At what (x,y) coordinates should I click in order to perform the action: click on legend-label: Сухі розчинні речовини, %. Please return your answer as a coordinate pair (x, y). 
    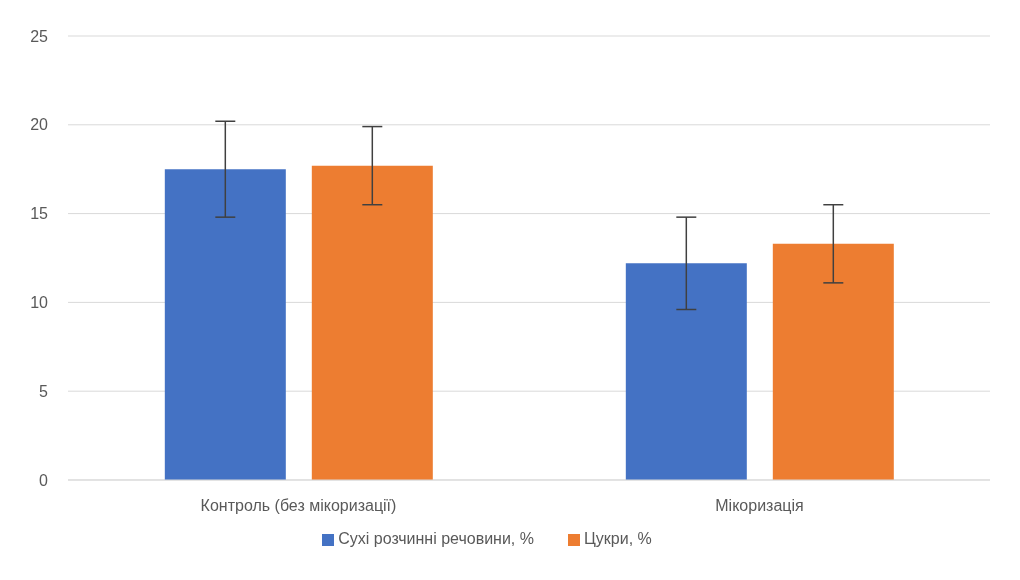
    Looking at the image, I should click on (436, 538).